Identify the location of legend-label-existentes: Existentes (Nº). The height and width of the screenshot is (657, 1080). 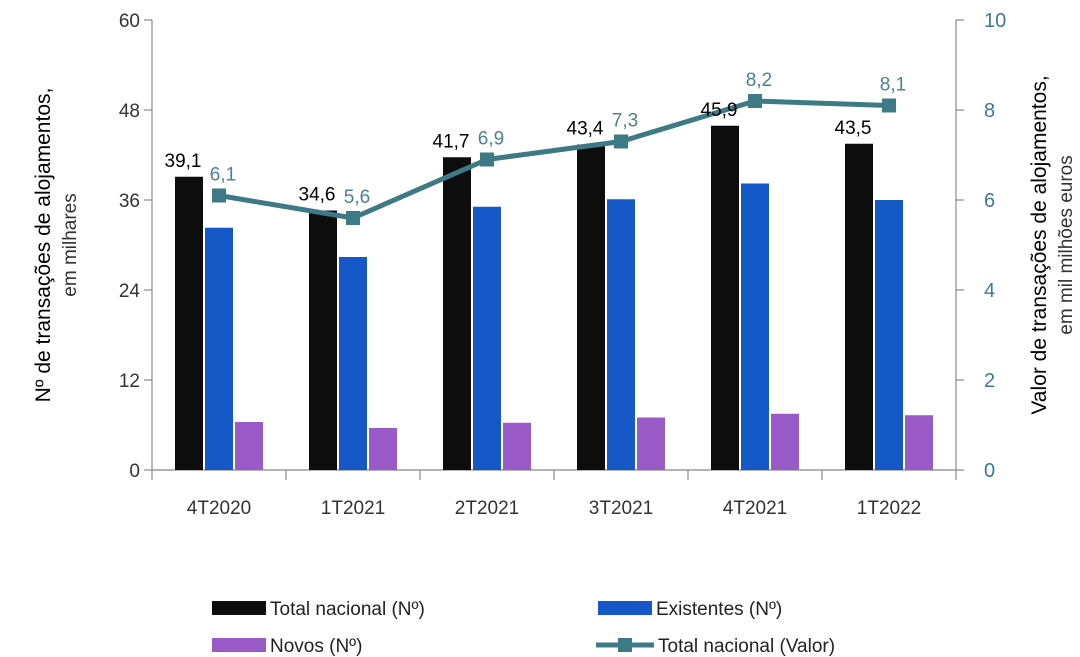
(719, 609).